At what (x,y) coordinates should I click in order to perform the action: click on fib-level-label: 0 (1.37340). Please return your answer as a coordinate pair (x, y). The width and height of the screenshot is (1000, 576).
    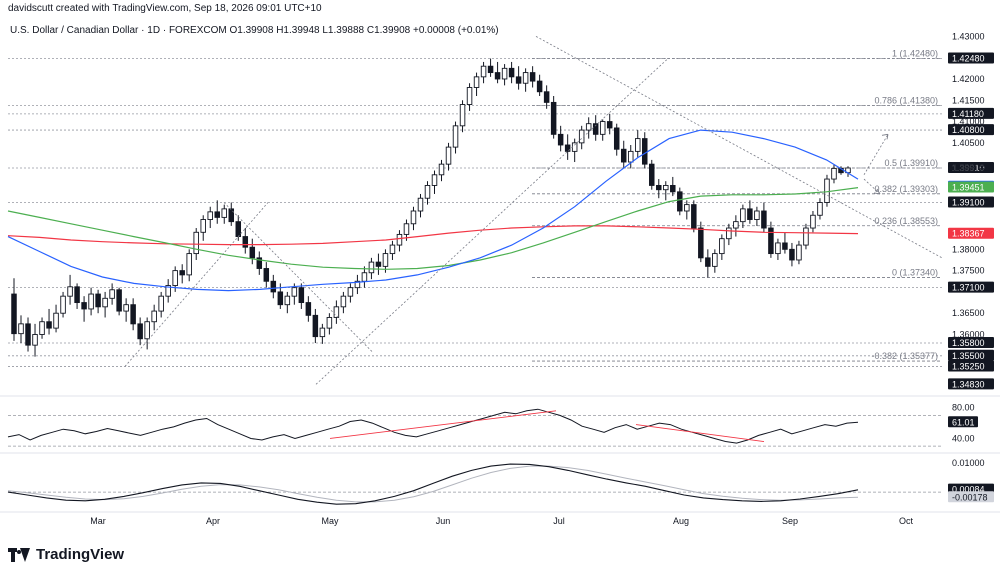
    Looking at the image, I should click on (915, 272).